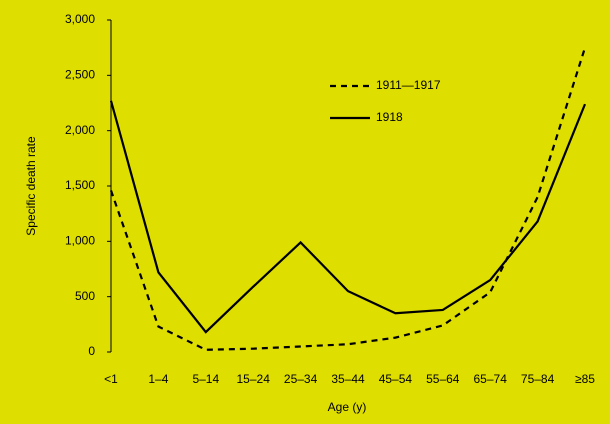  Describe the element at coordinates (80, 185) in the screenshot. I see `y-tick-label: 1,500` at that location.